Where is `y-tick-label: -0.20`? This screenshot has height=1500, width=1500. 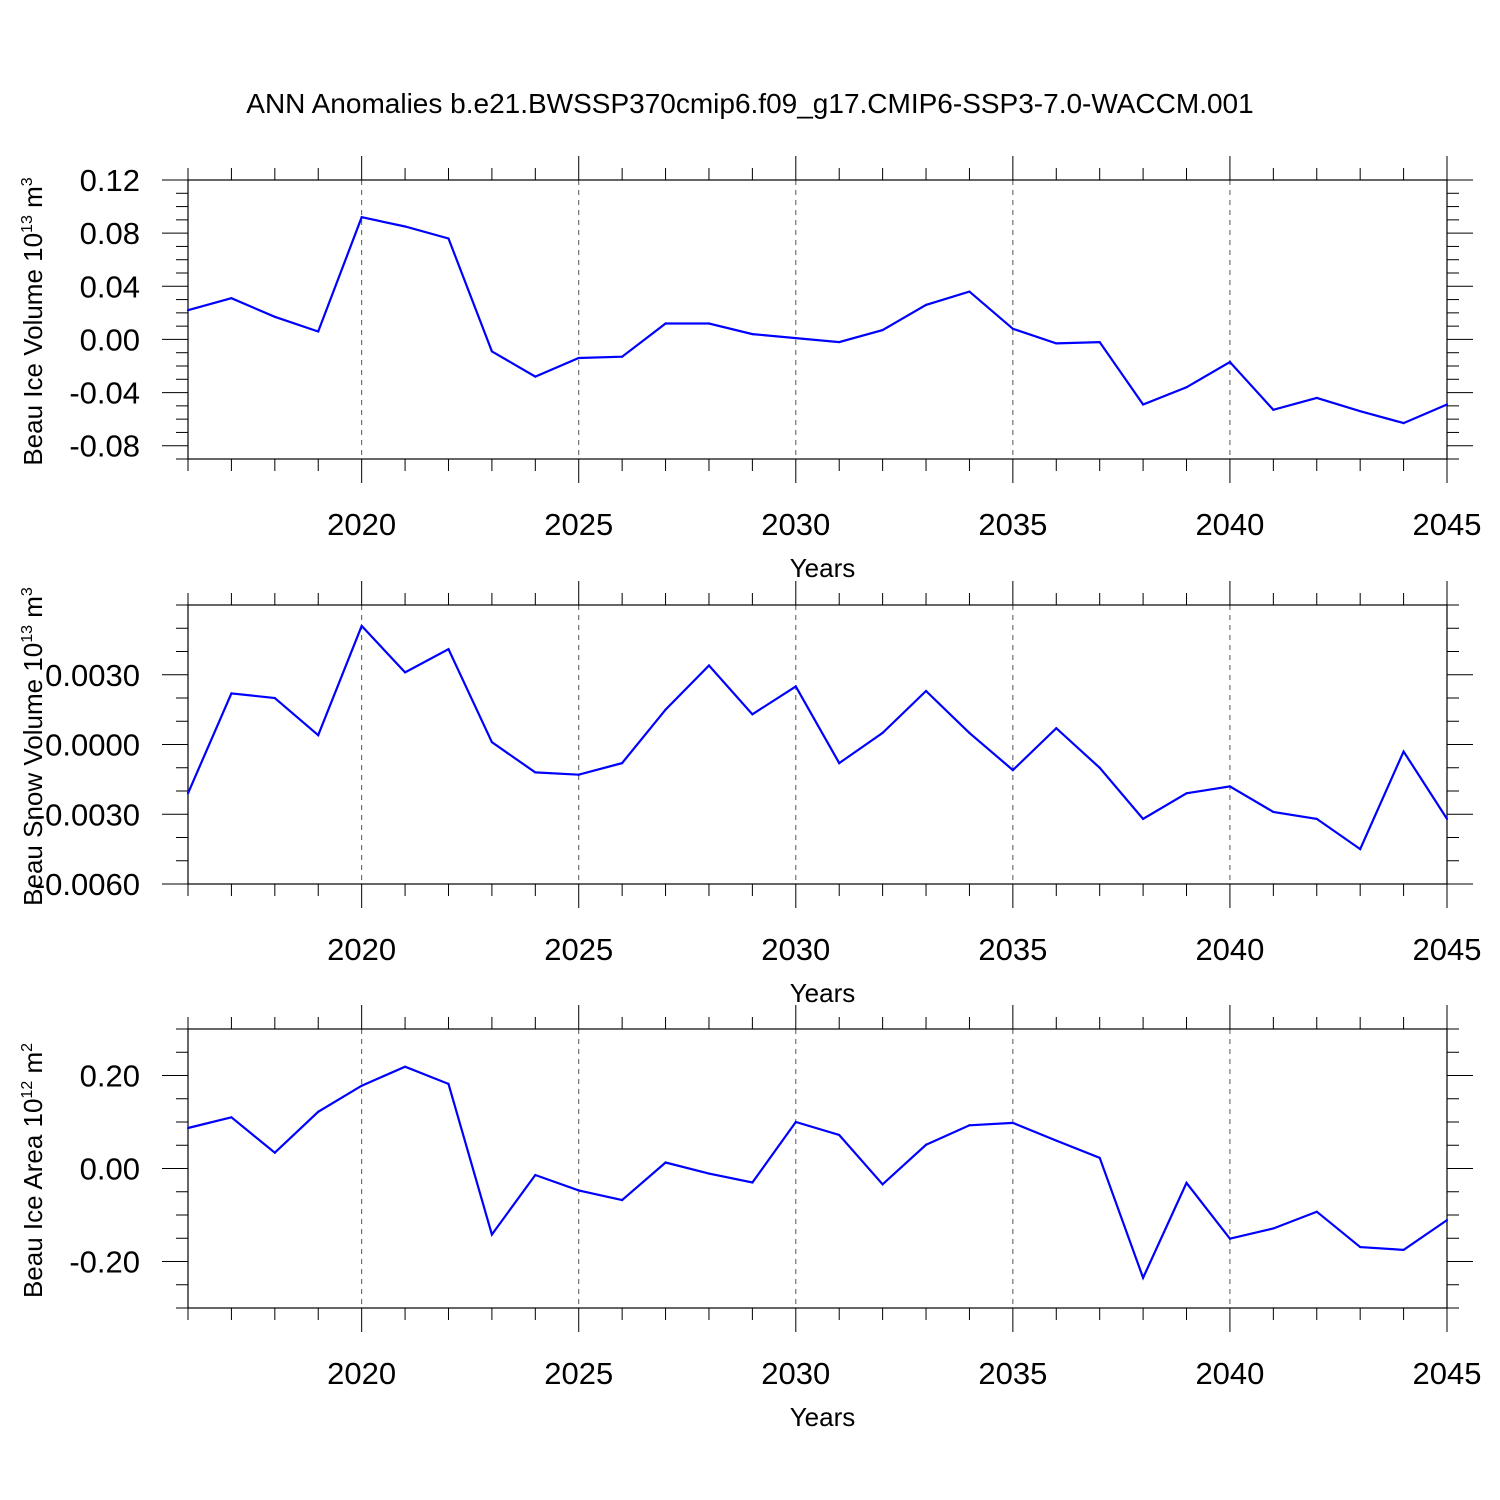
y-tick-label: -0.20 is located at coordinates (104, 1262).